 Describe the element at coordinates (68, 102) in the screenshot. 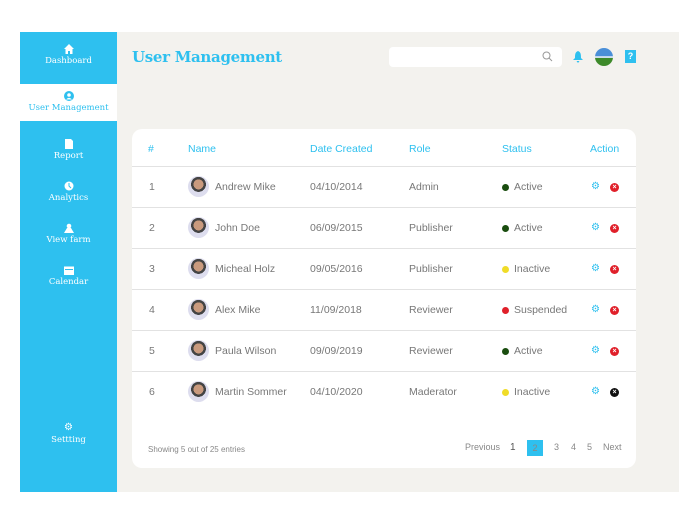

I see `sidebar-item-user-management: User Management` at that location.